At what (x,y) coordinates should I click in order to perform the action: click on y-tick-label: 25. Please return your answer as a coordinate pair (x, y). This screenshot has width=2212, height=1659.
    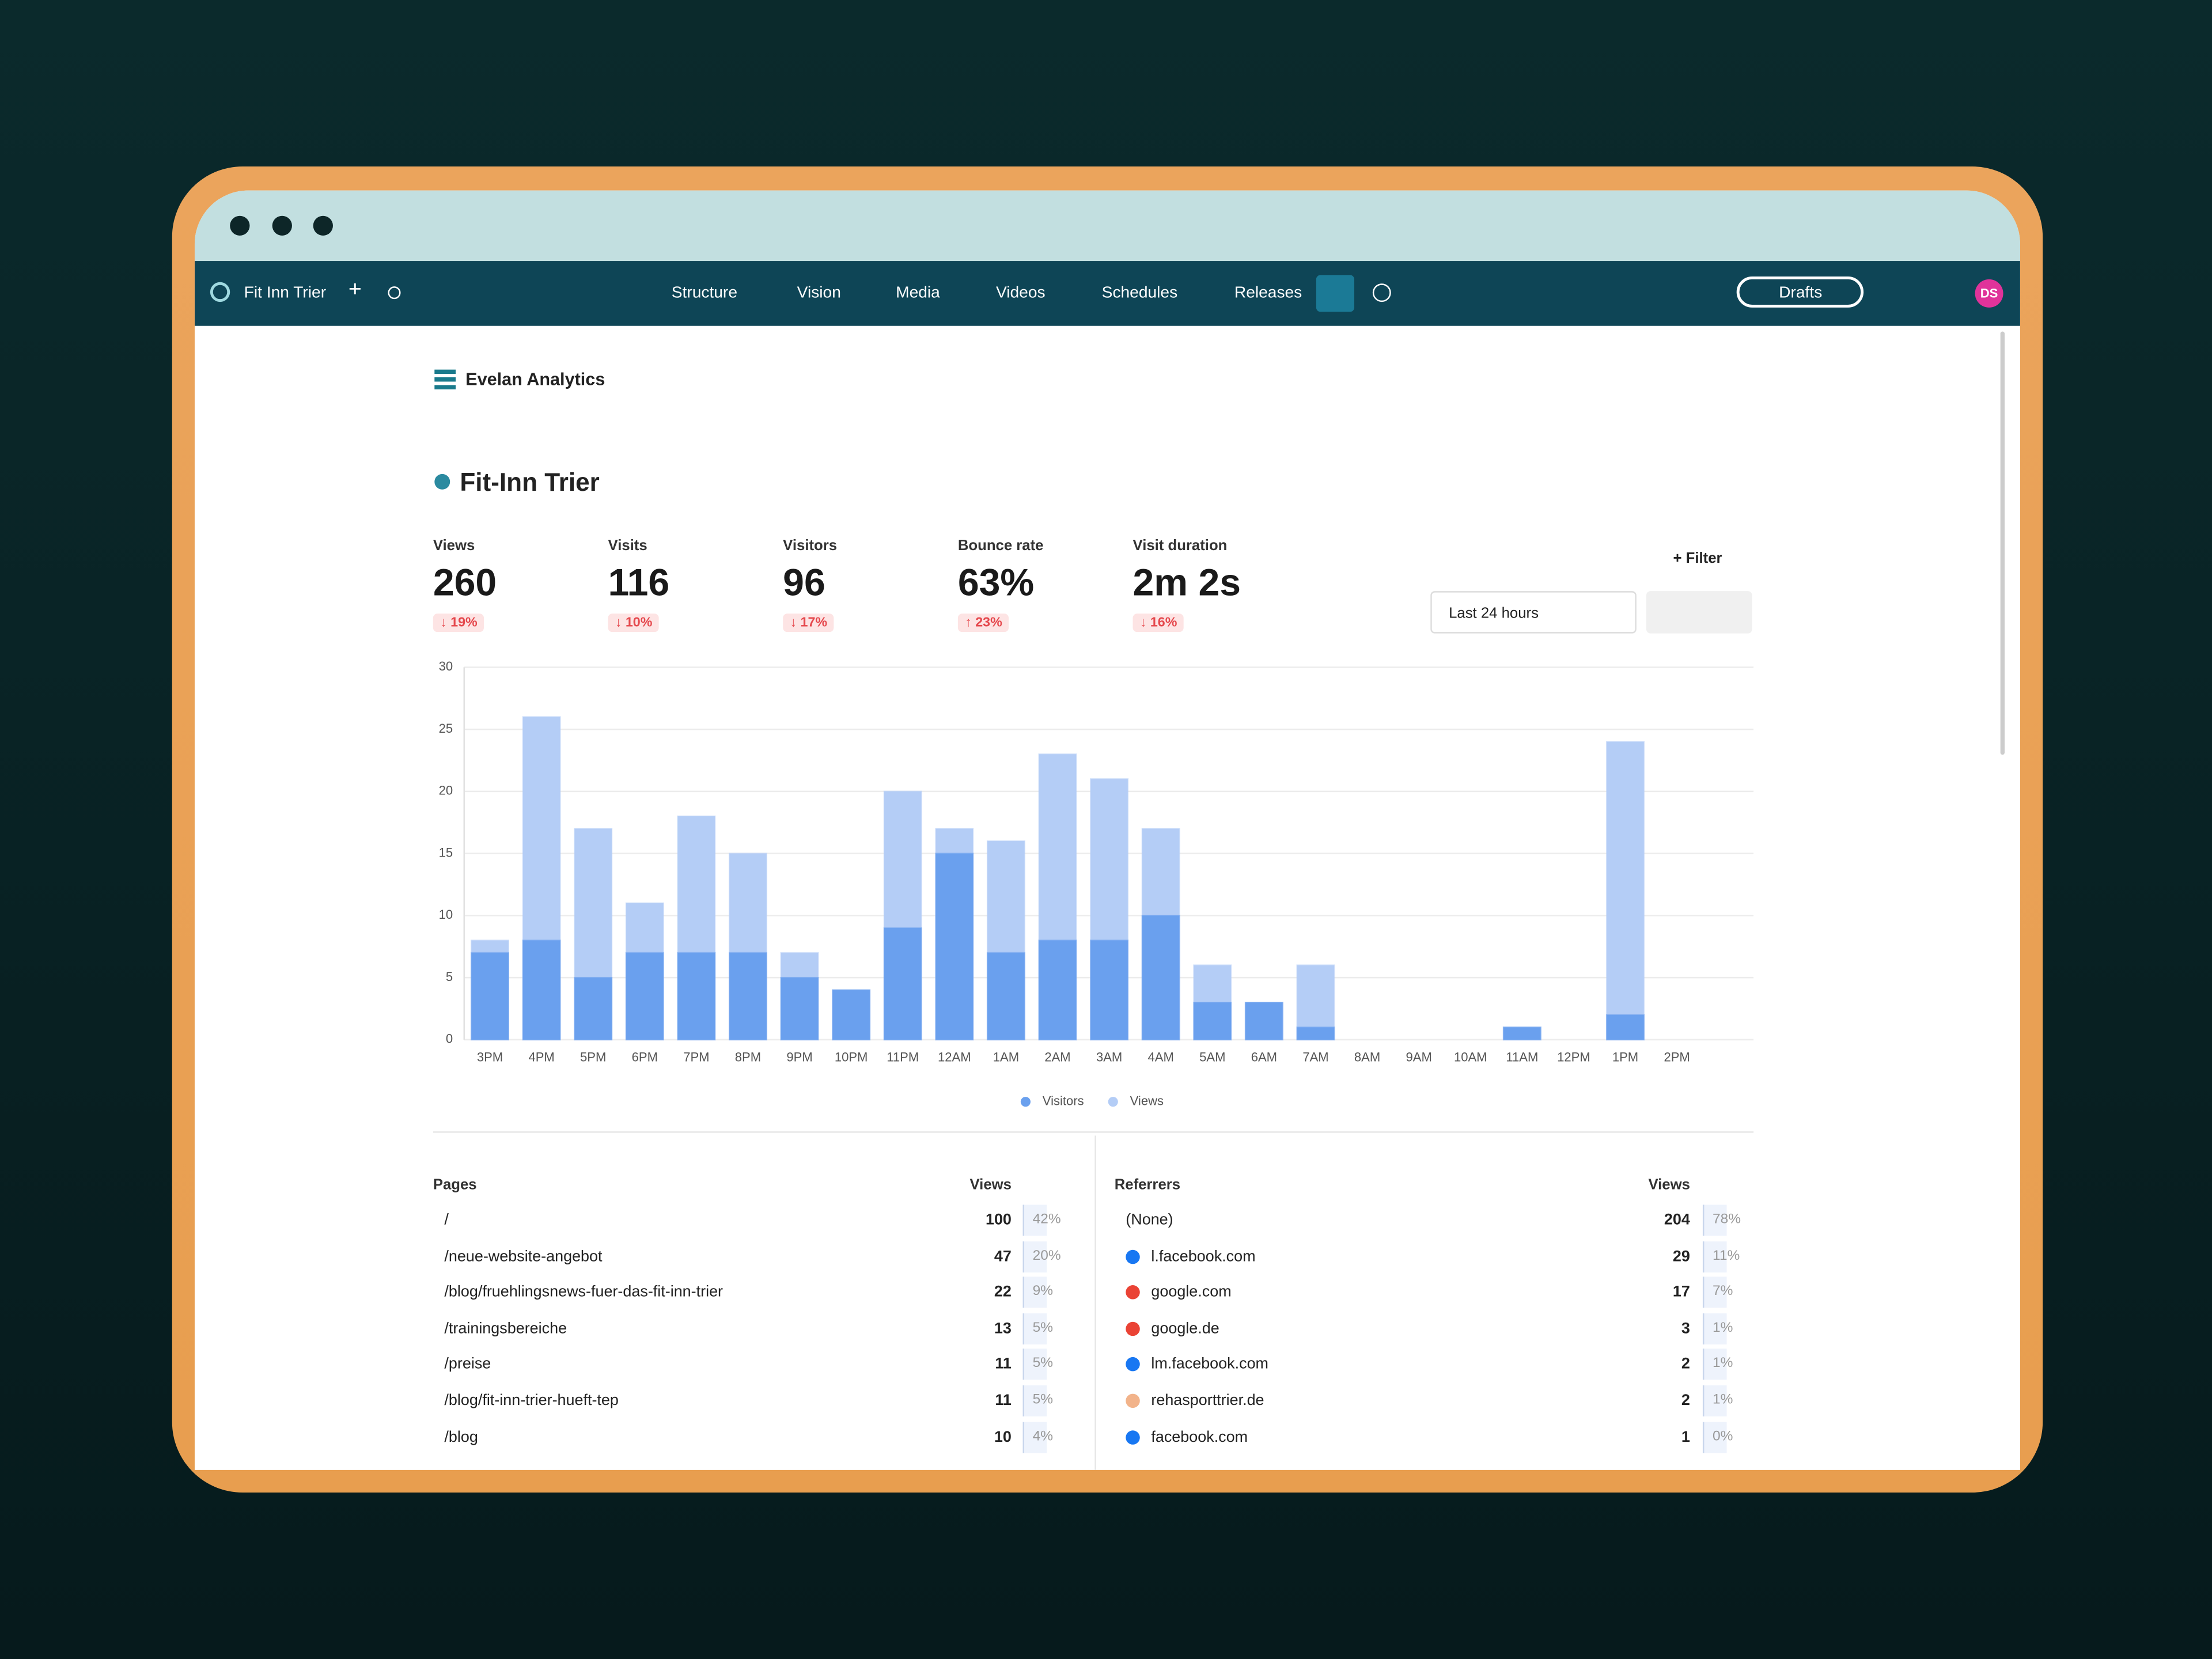
    Looking at the image, I should click on (446, 728).